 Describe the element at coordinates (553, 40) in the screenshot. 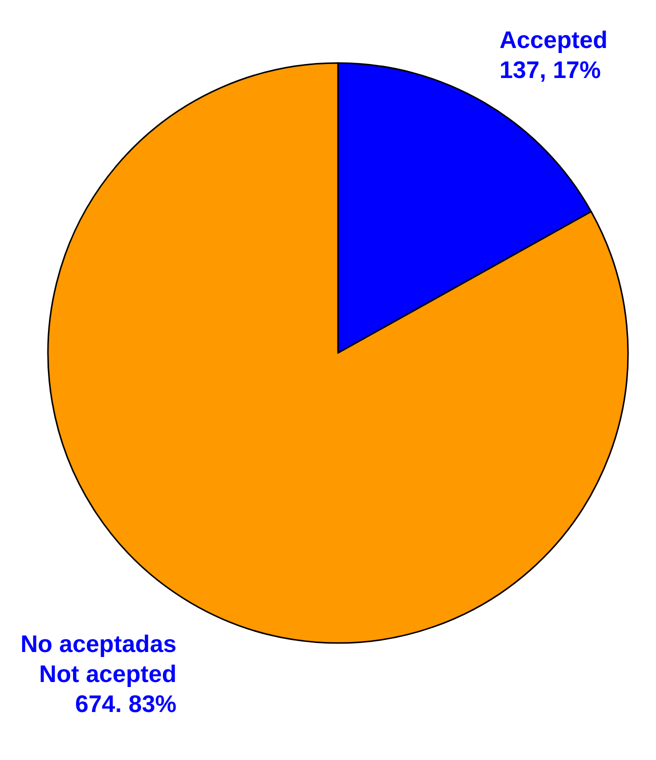

I see `slice-label: Accepted` at that location.